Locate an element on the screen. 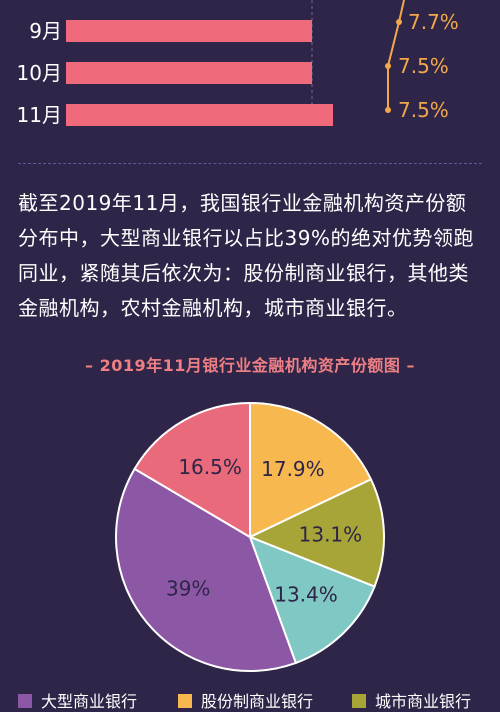 This screenshot has height=712, width=500. legend-item-joint-stock-bank: 股份制商业银行 is located at coordinates (246, 699).